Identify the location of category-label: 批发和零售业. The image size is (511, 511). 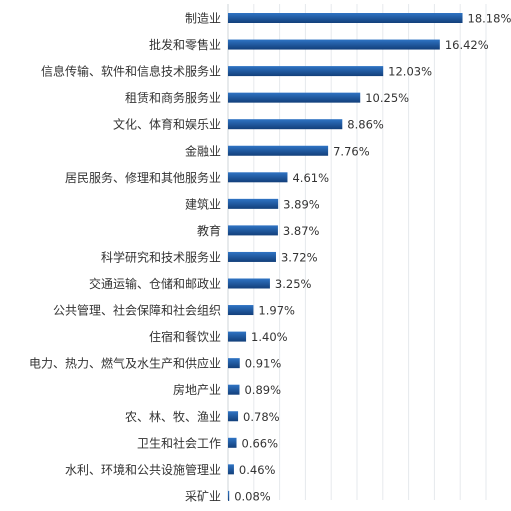
(185, 44).